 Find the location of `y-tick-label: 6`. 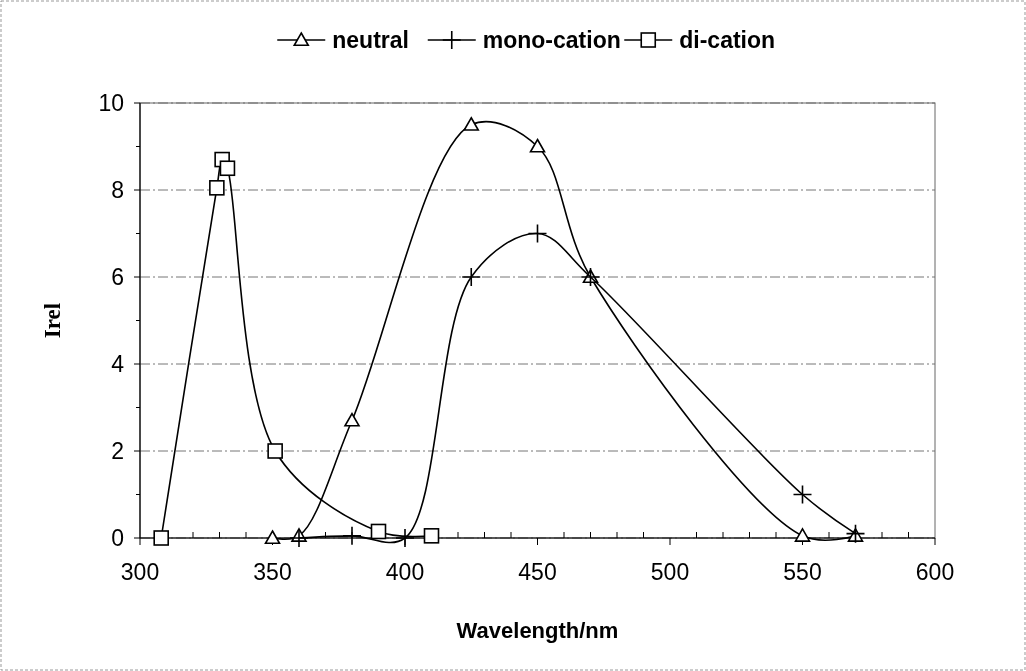

y-tick-label: 6 is located at coordinates (117, 277).